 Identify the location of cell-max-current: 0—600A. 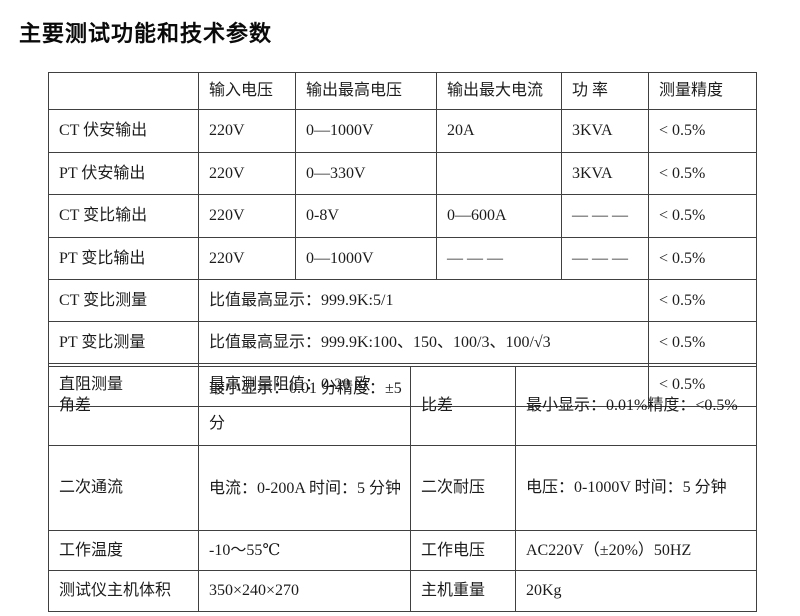
(499, 216).